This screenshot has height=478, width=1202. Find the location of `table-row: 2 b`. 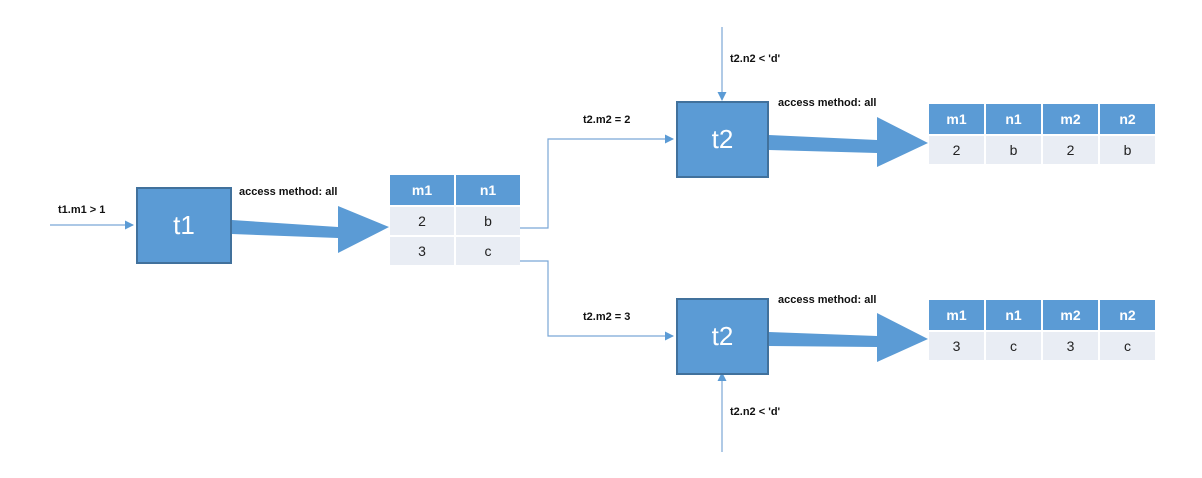

table-row: 2 b is located at coordinates (455, 221).